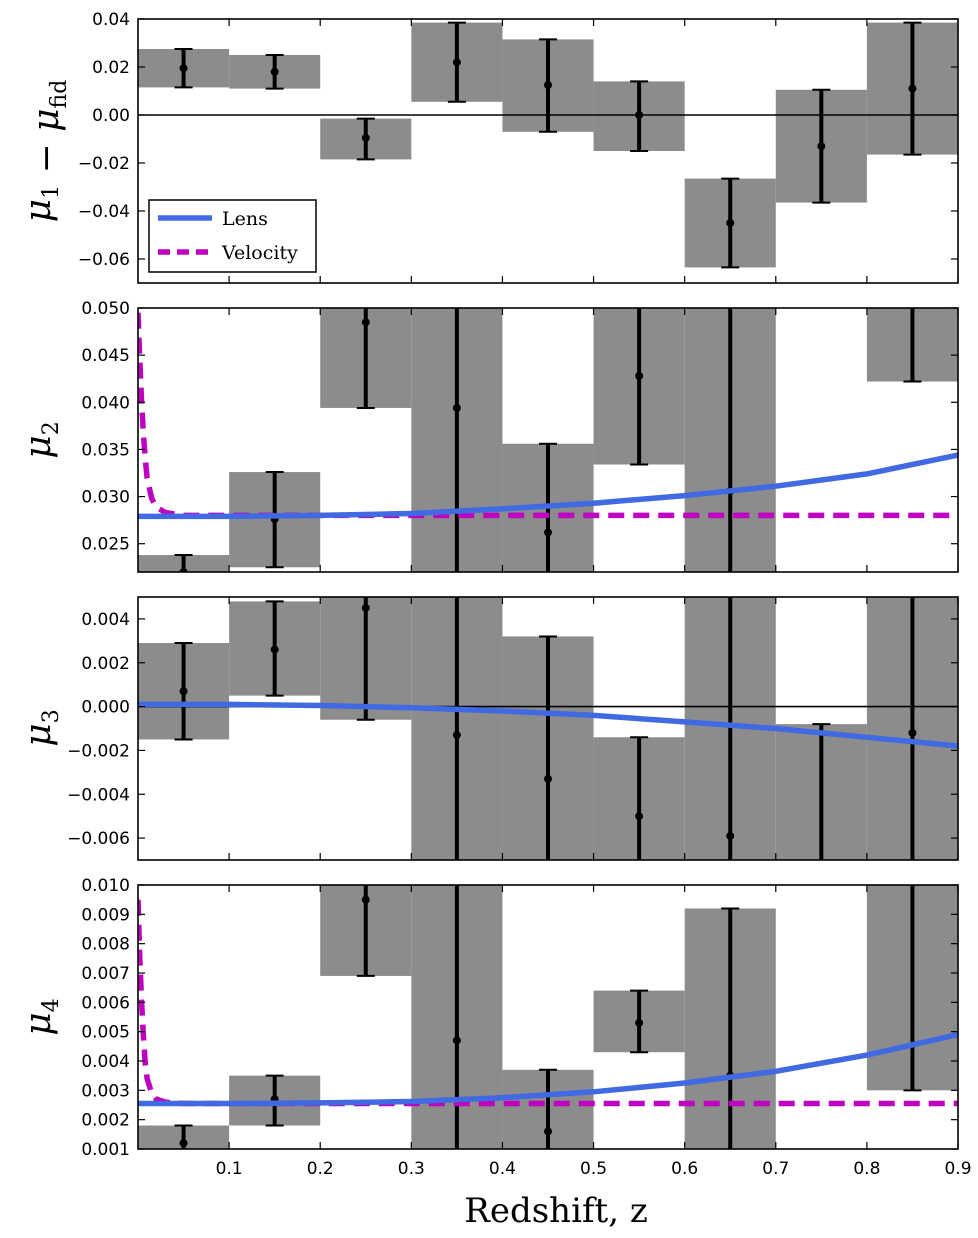  I want to click on x-tick-label: 0.5, so click(593, 1169).